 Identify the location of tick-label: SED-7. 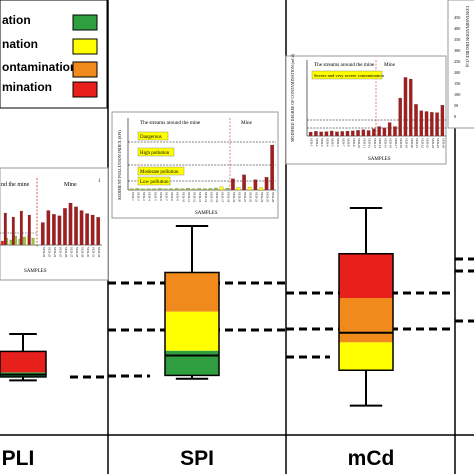
(167, 196).